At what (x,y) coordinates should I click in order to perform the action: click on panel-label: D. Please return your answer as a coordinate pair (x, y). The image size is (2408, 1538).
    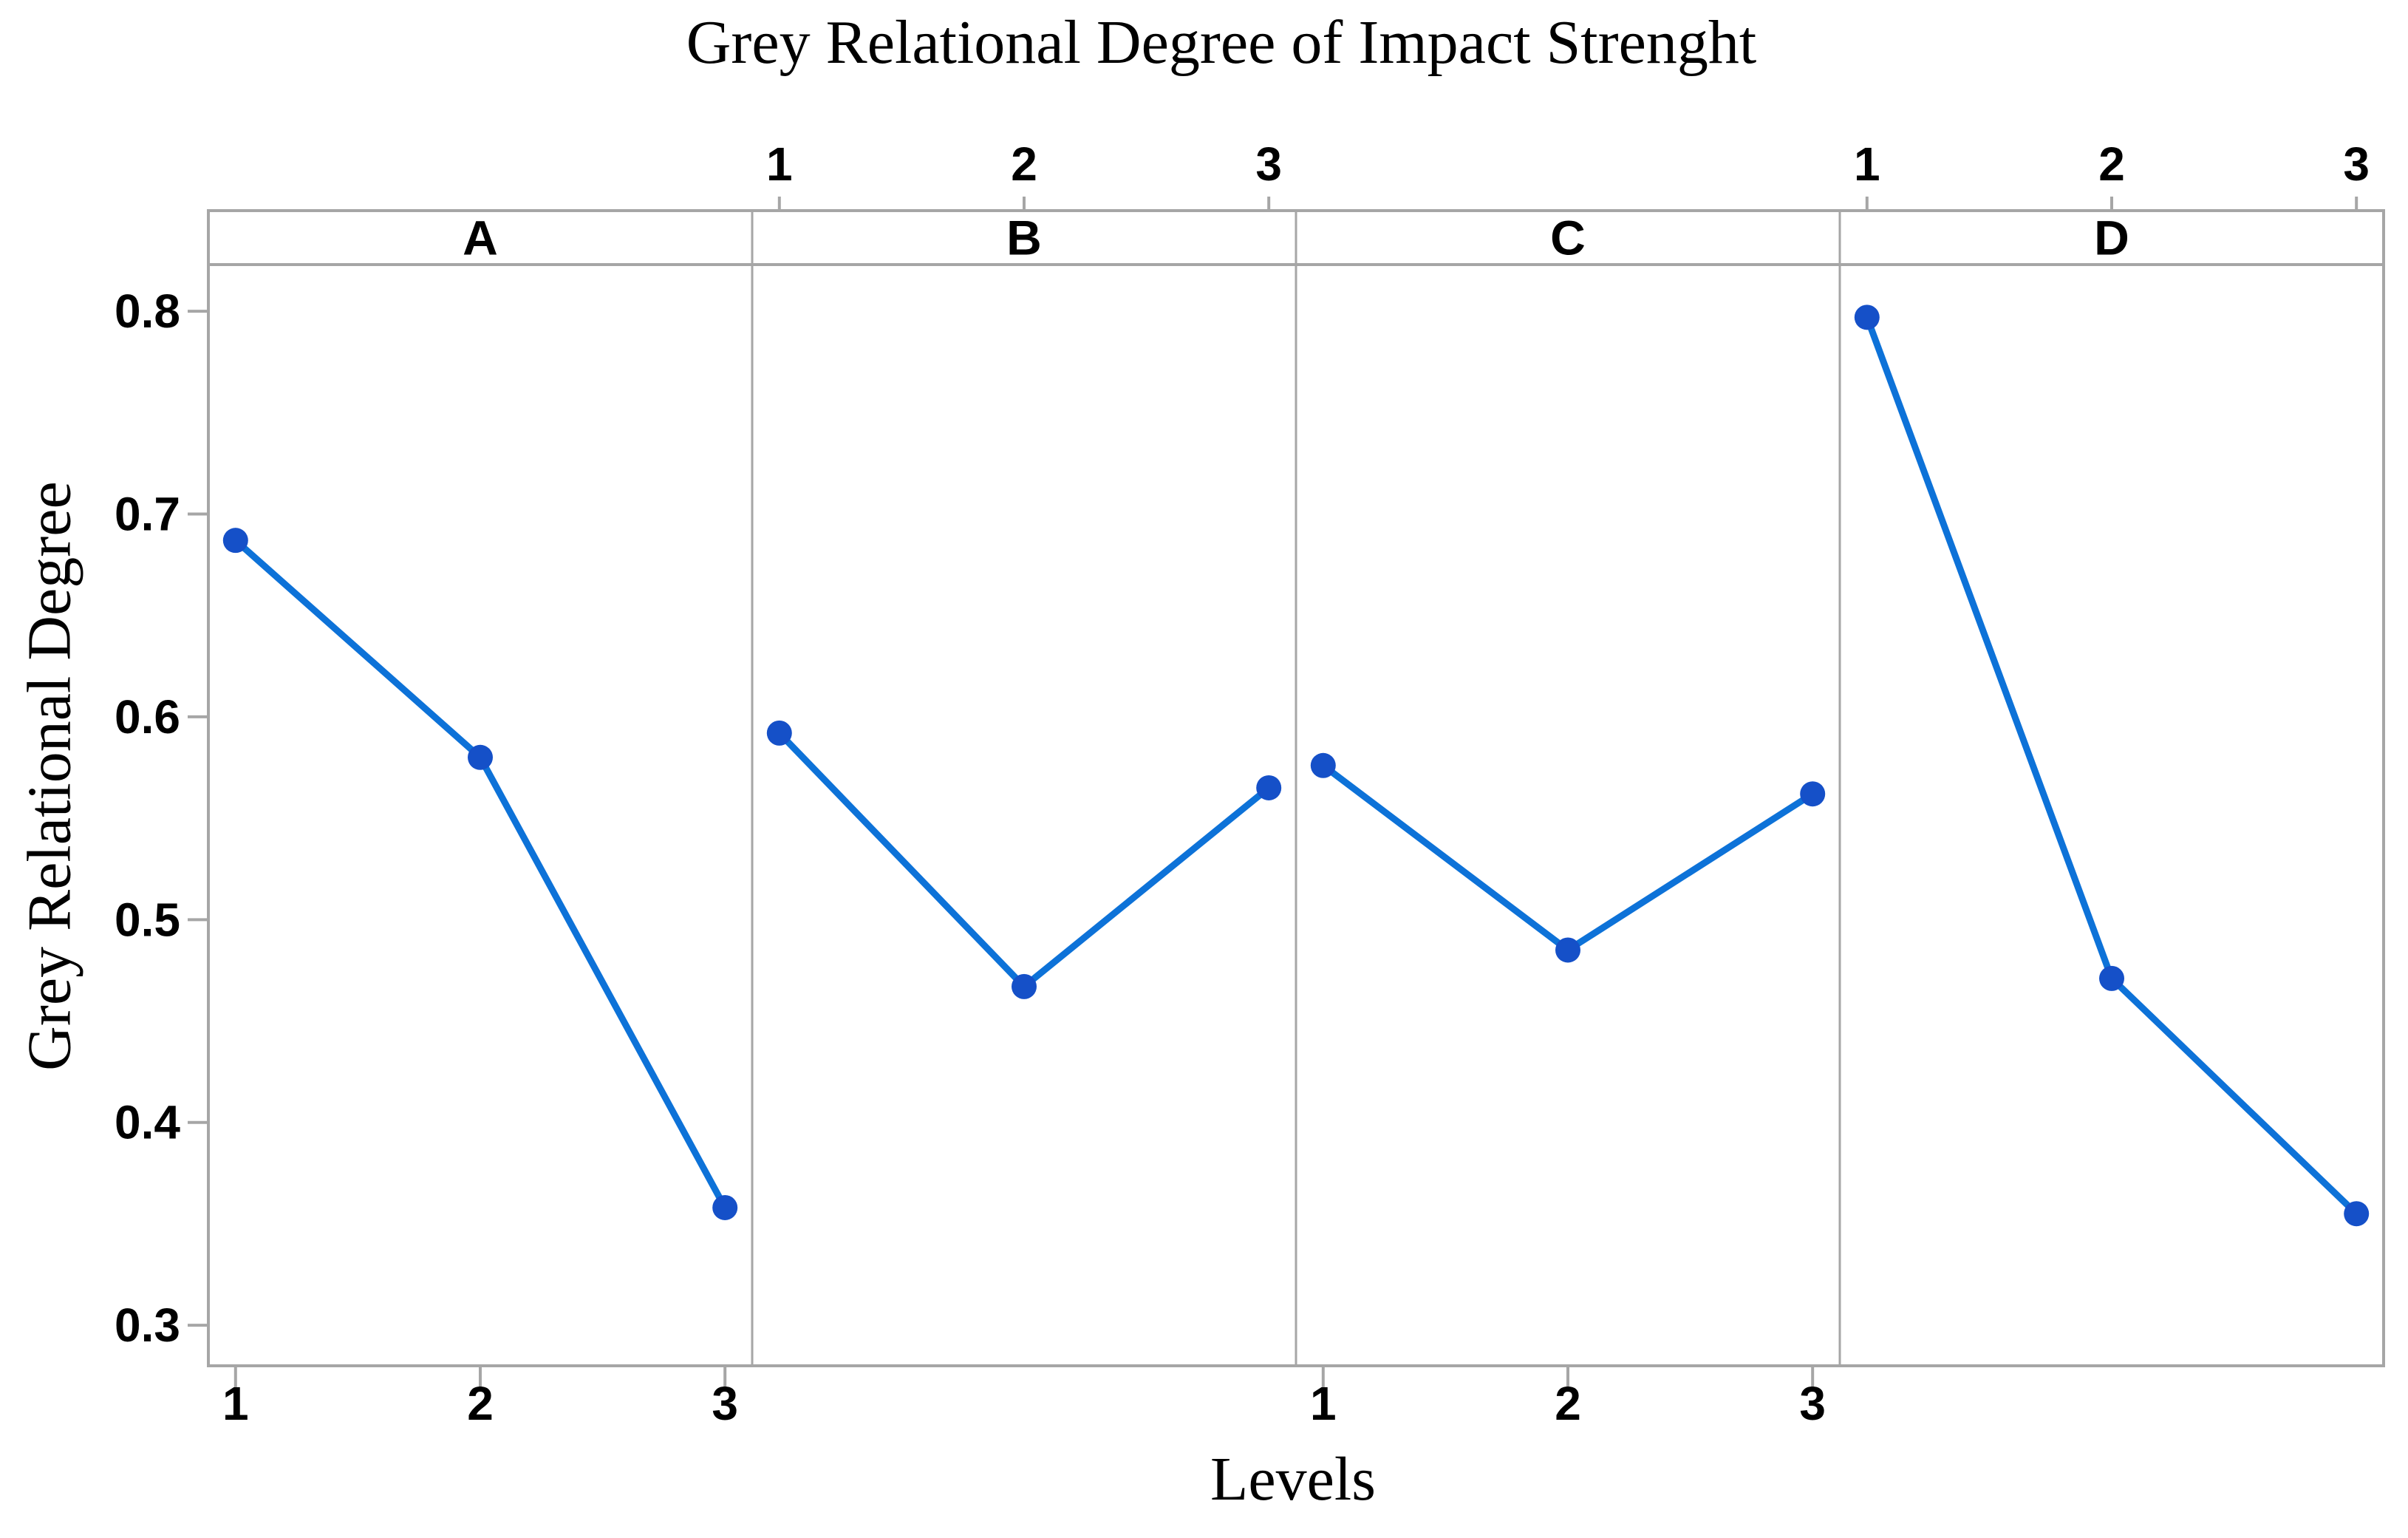
    Looking at the image, I should click on (2111, 238).